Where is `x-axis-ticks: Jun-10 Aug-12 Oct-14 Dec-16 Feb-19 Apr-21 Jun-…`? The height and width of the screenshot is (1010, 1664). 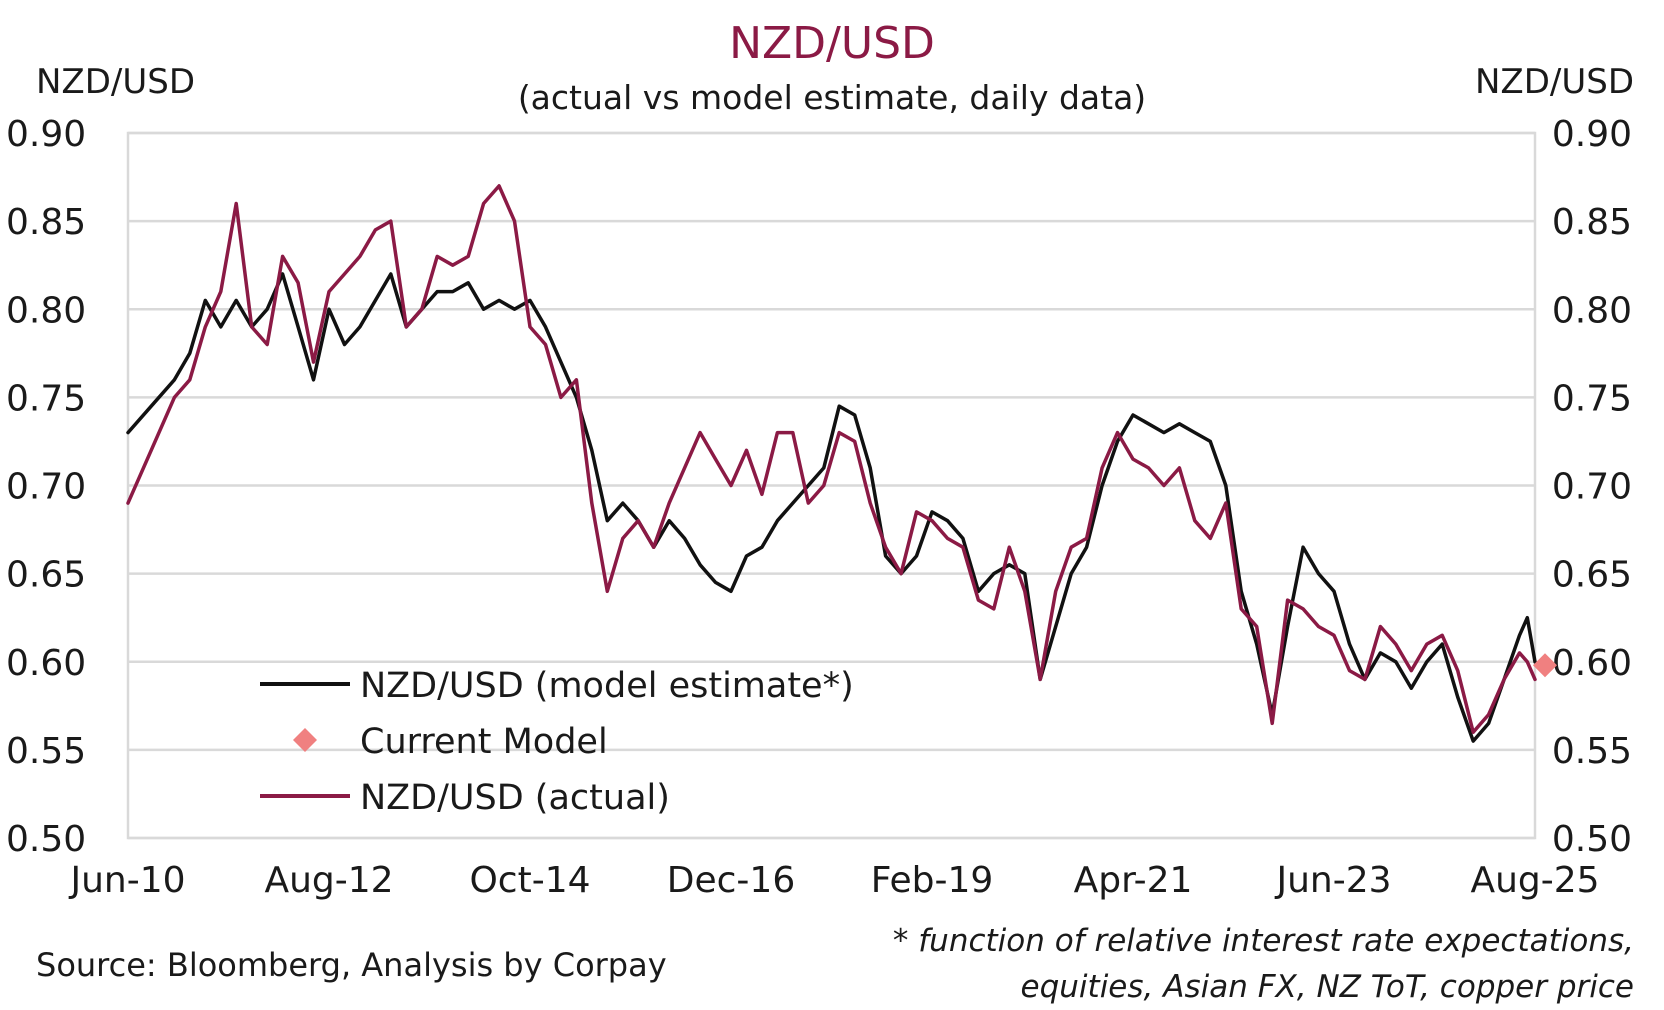 x-axis-ticks: Jun-10 Aug-12 Oct-14 Dec-16 Feb-19 Apr-21 Jun-… is located at coordinates (833, 880).